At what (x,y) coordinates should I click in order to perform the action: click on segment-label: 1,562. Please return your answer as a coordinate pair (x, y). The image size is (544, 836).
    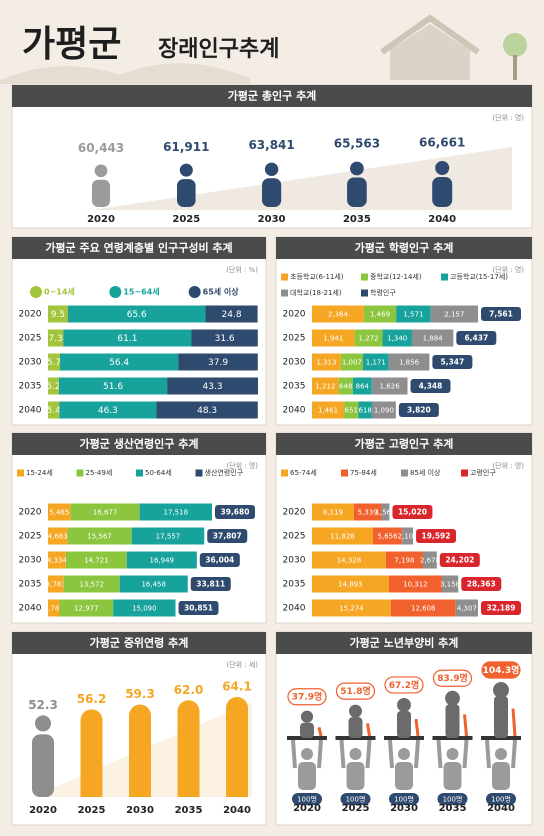
    Looking at the image, I should click on (385, 513).